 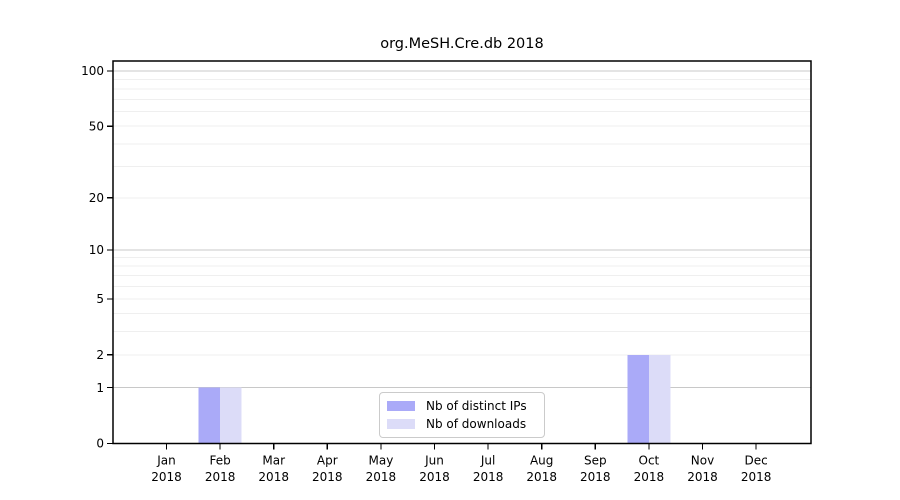 I want to click on legend-swatch-distinct-ips, so click(x=401, y=406).